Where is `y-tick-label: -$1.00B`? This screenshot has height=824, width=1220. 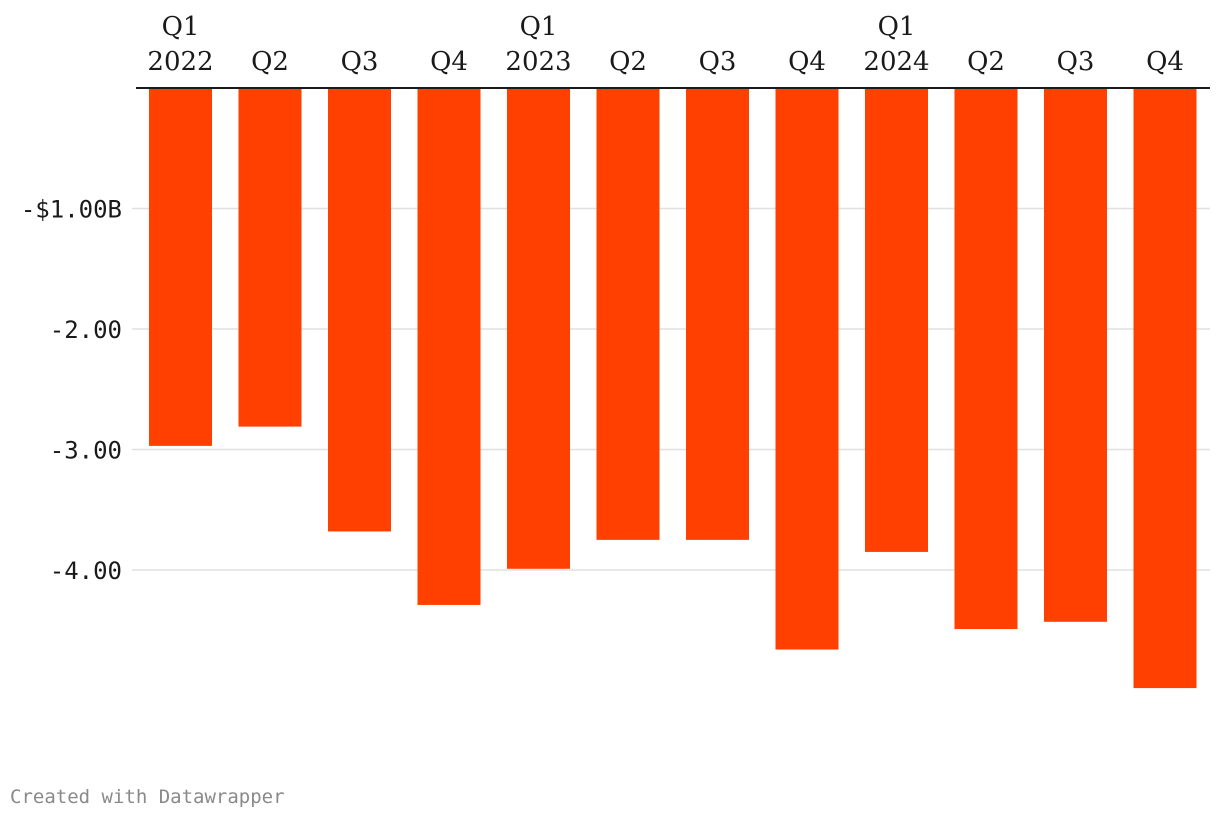 y-tick-label: -$1.00B is located at coordinates (71, 210).